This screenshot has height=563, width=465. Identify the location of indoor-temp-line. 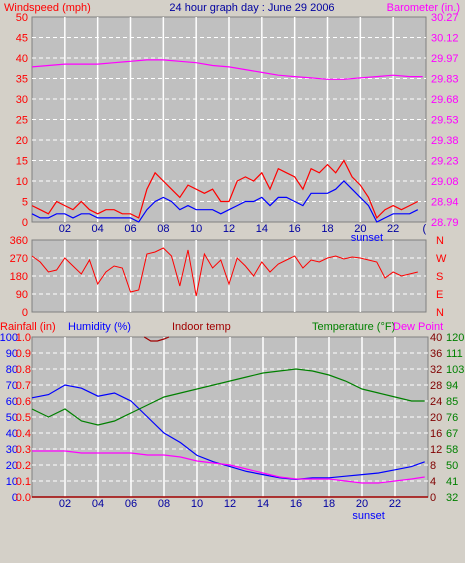
(156, 339).